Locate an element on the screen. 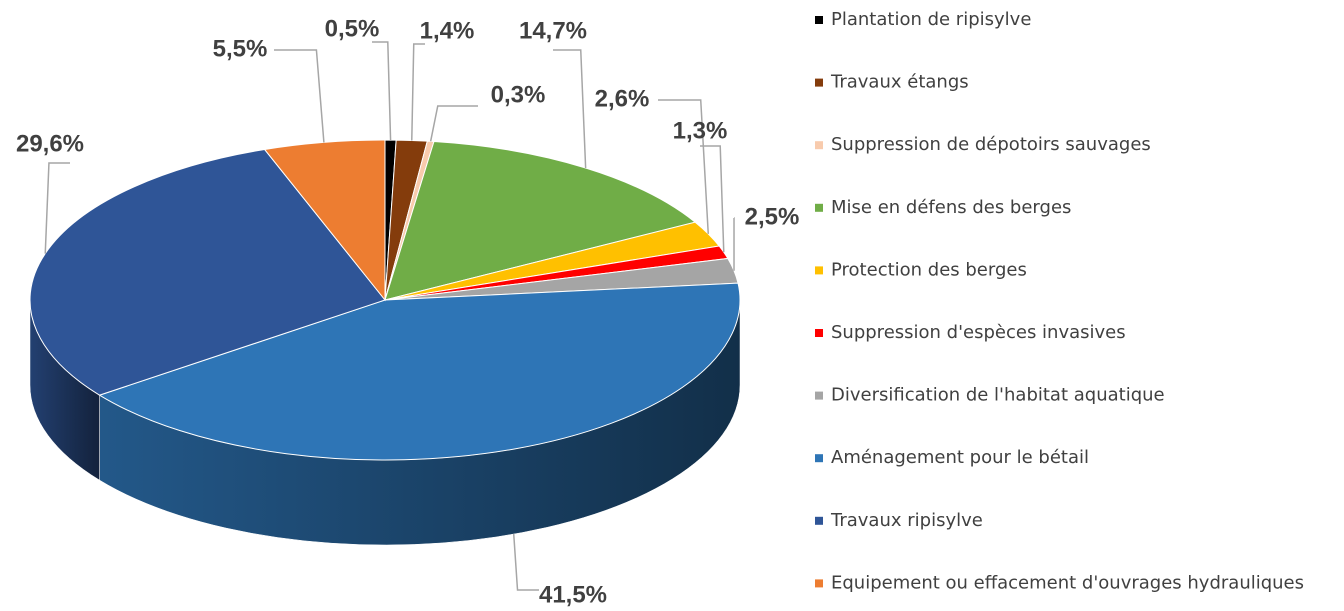 The image size is (1344, 611). data-label: 1,4% is located at coordinates (447, 30).